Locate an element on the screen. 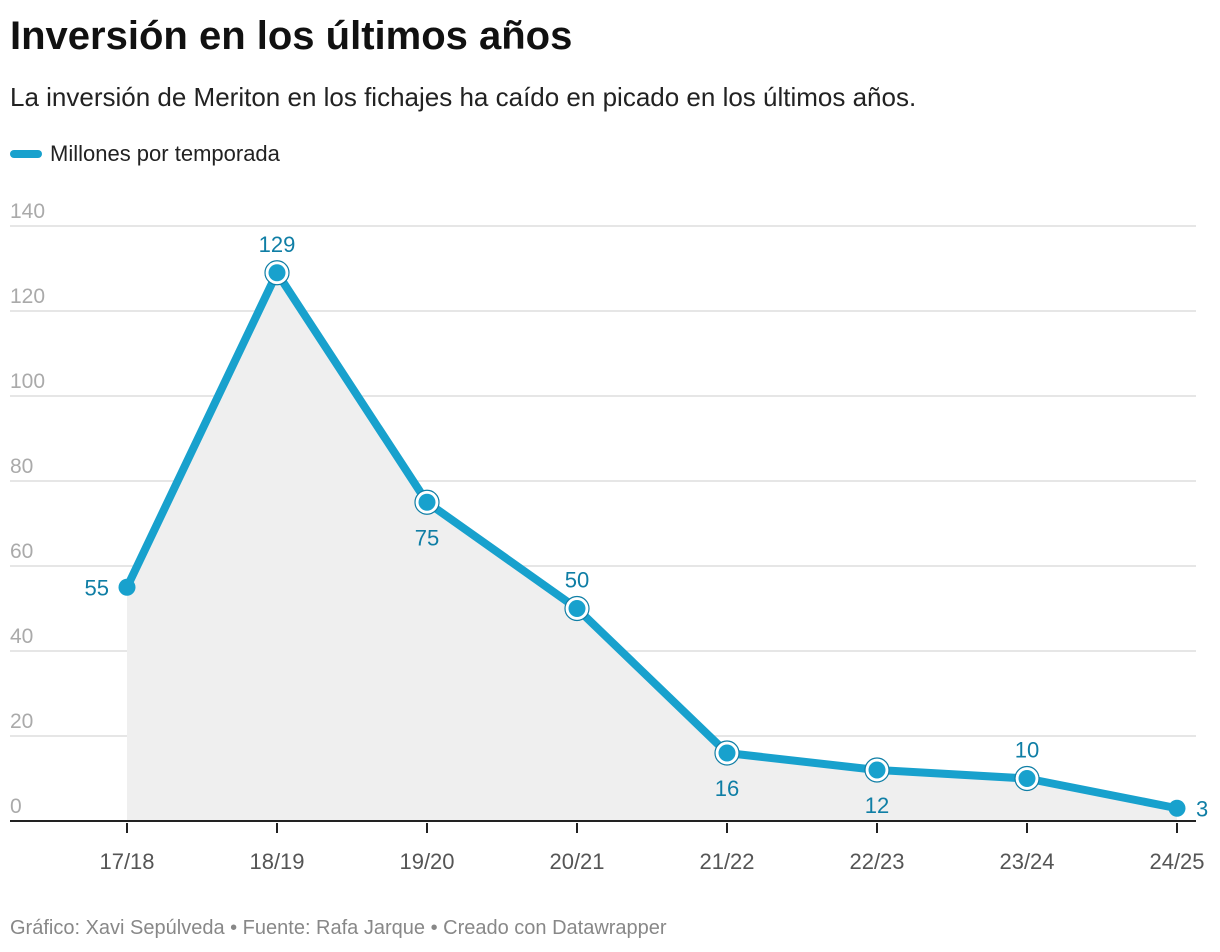 The height and width of the screenshot is (952, 1220). y-tick-label: 120 is located at coordinates (27, 296).